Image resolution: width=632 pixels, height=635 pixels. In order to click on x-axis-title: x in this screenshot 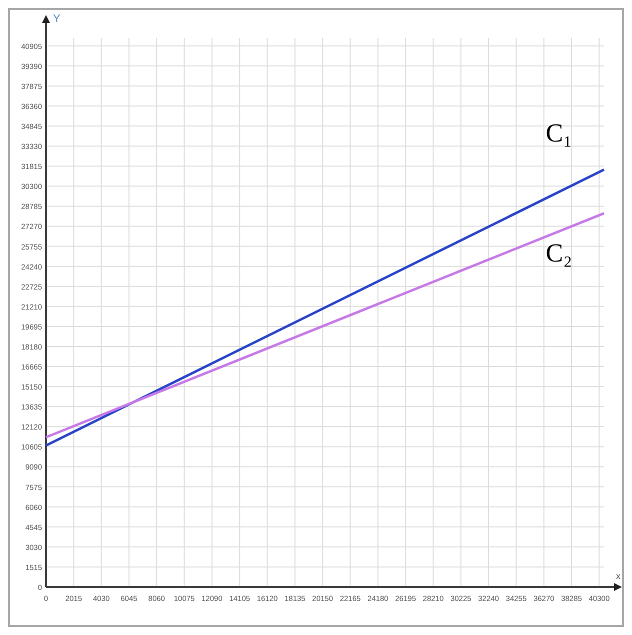, I will do `click(618, 576)`.